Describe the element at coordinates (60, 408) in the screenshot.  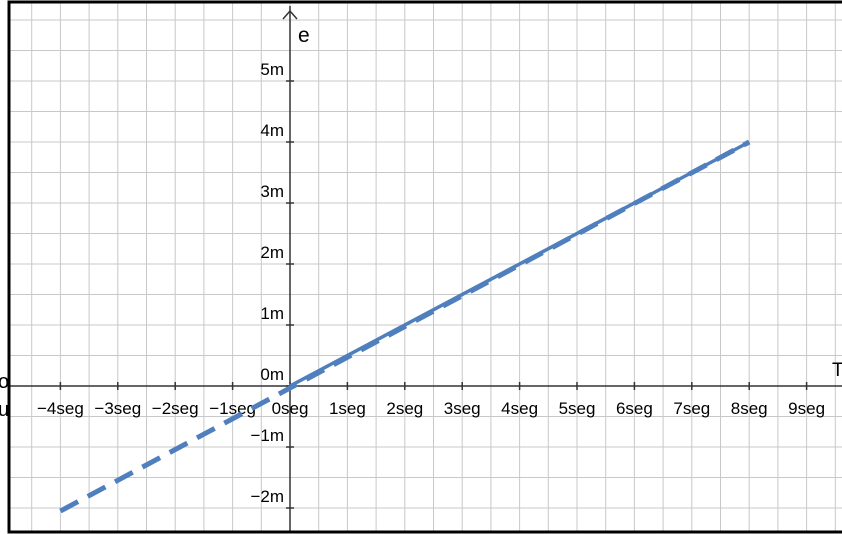
I see `x-tick-label: −4seg` at that location.